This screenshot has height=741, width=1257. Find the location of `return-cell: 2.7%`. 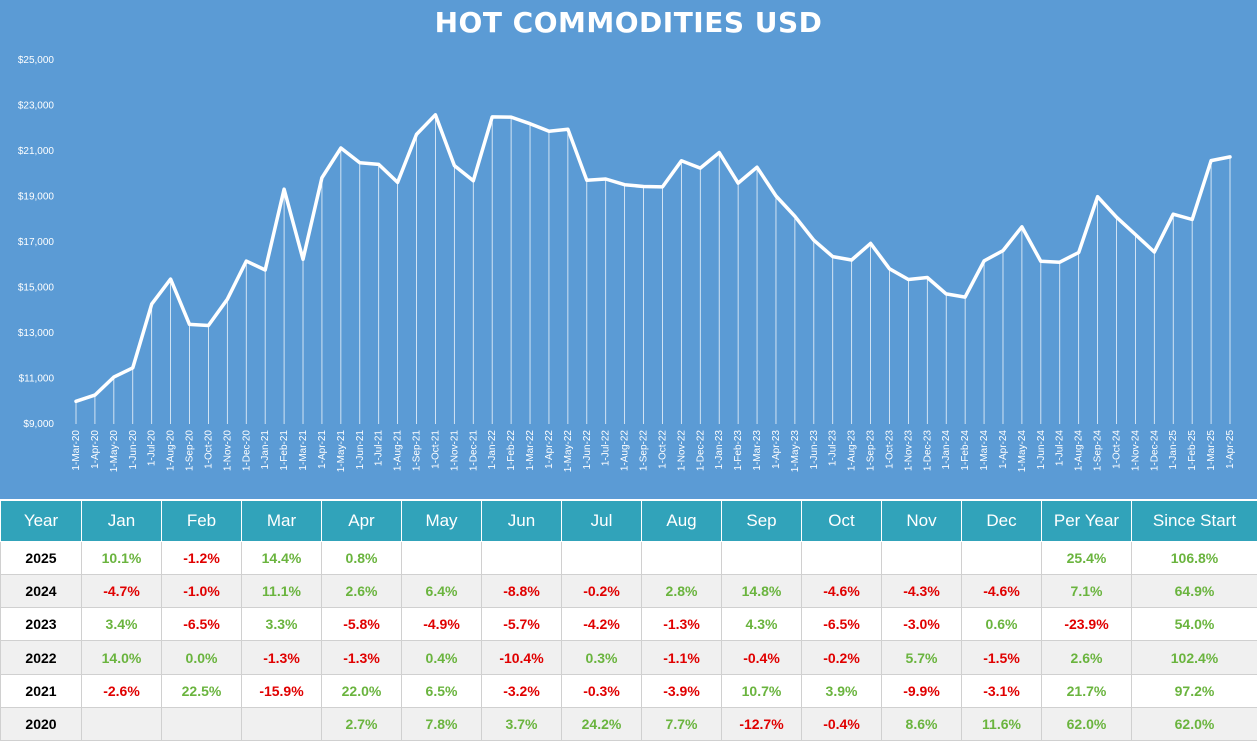

return-cell: 2.7% is located at coordinates (361, 723).